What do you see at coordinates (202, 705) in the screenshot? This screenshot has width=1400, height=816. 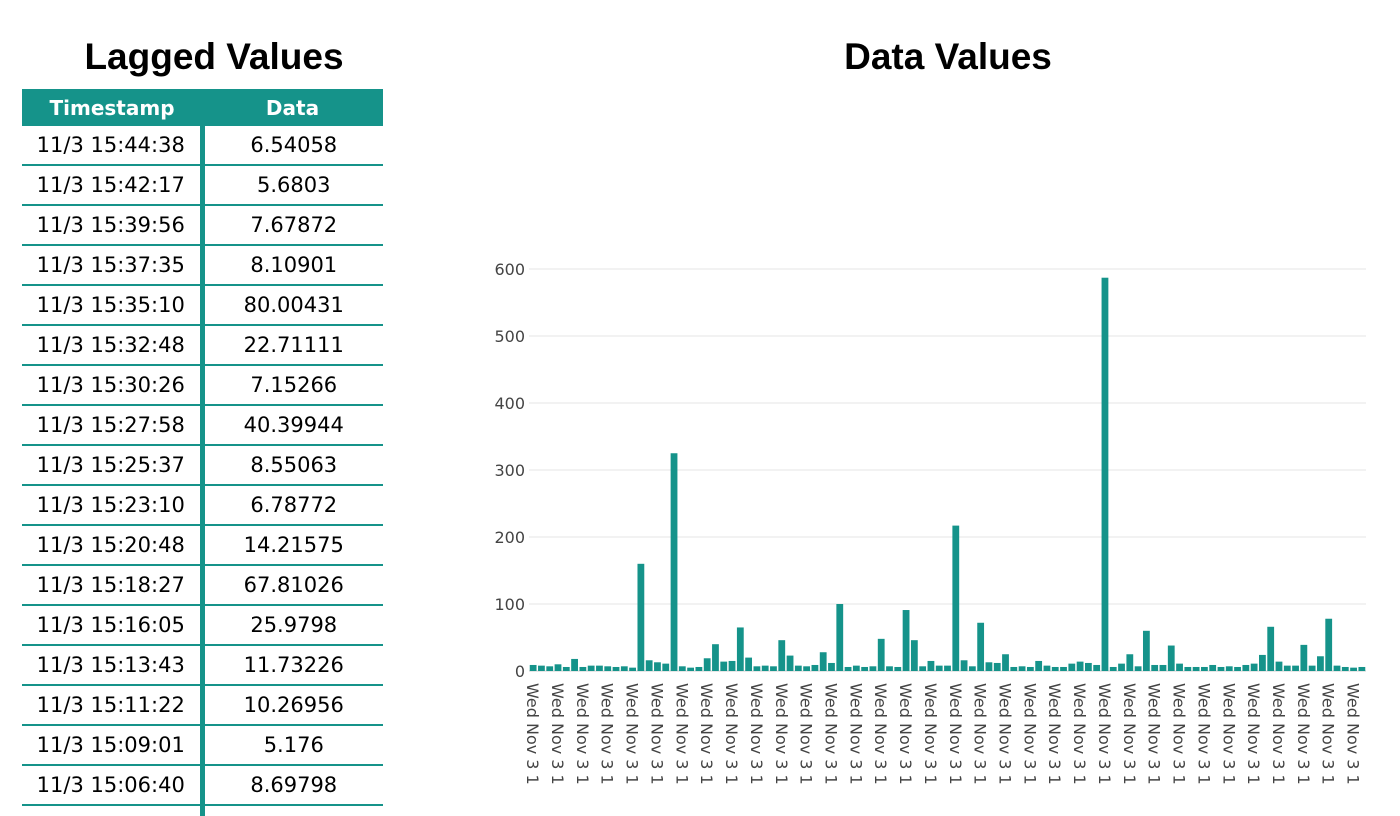 I see `table-row: 11/3 15:11:22 10.26956` at bounding box center [202, 705].